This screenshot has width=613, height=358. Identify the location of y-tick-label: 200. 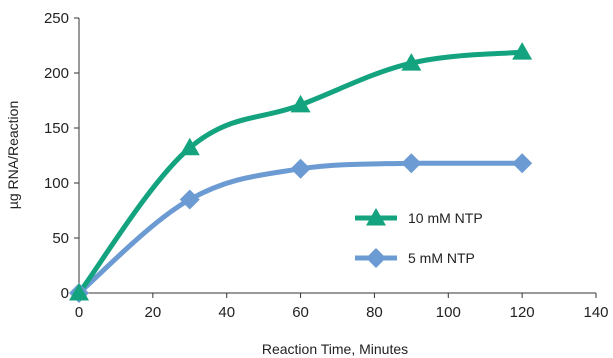
(56, 73).